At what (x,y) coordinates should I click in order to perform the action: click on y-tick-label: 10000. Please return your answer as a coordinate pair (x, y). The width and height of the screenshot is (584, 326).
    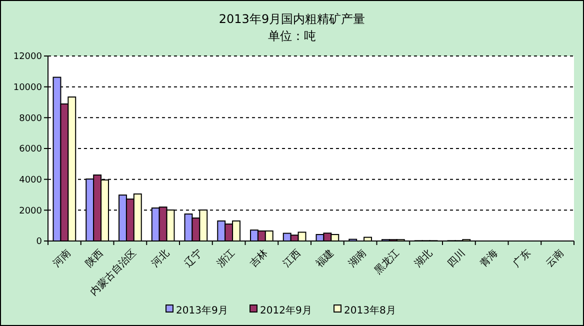
    Looking at the image, I should click on (27, 87).